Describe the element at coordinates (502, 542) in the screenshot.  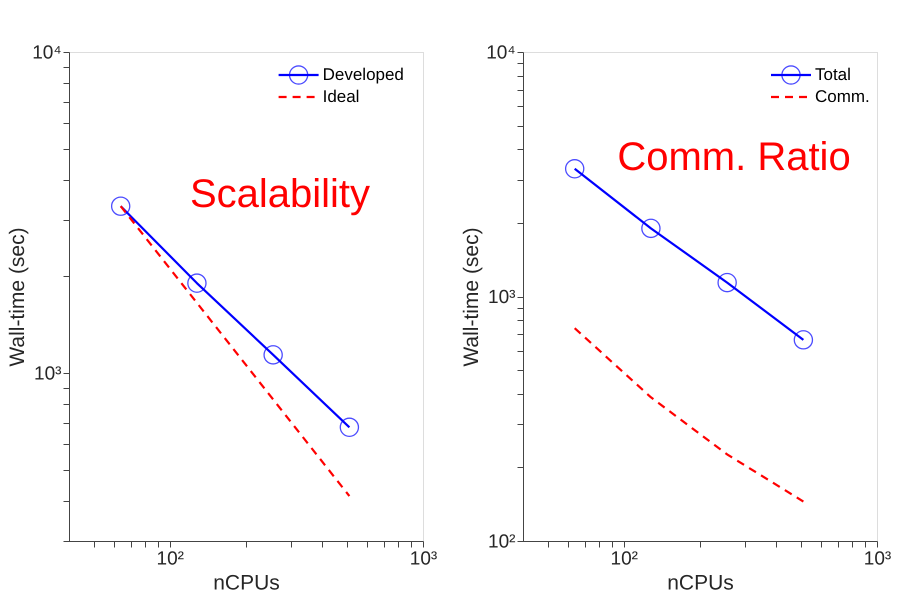
I see `y-tick-label: 10²` at that location.